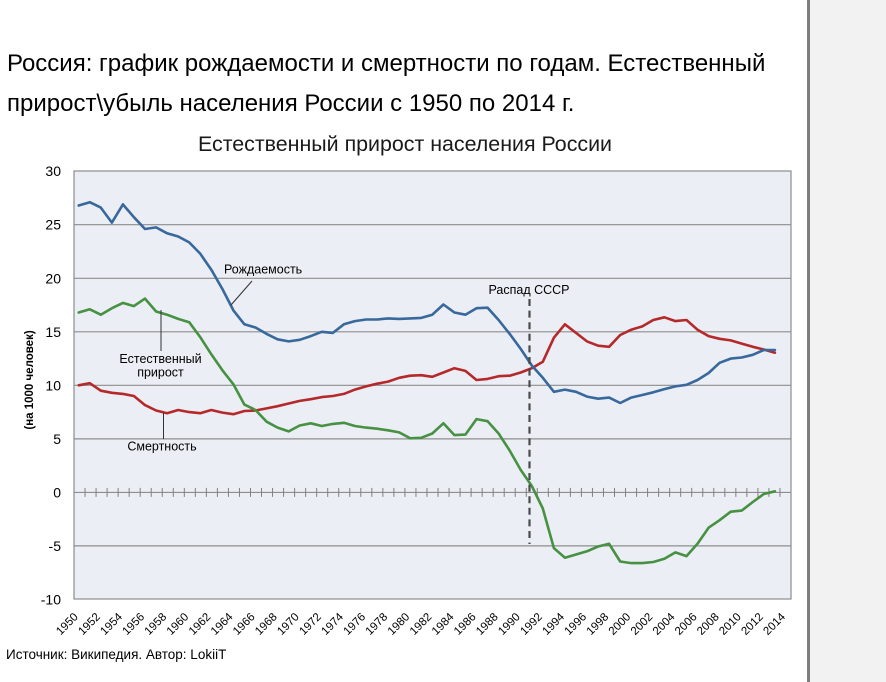  What do you see at coordinates (642, 624) in the screenshot?
I see `svg-text: 2002` at bounding box center [642, 624].